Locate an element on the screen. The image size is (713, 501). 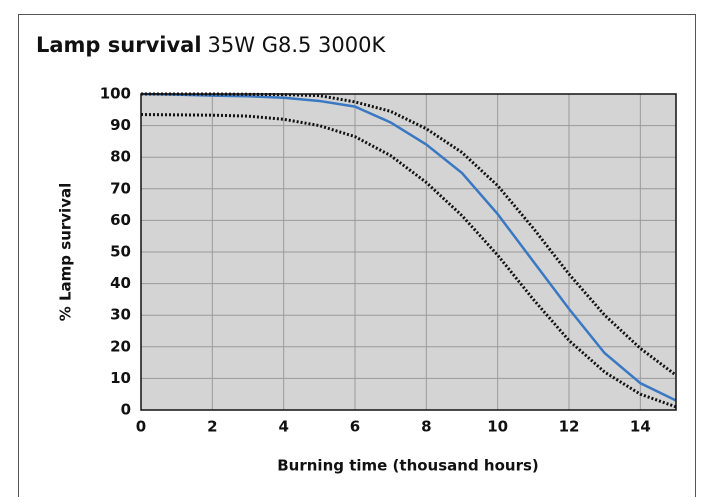
y-tick-label: 30 is located at coordinates (120, 315).